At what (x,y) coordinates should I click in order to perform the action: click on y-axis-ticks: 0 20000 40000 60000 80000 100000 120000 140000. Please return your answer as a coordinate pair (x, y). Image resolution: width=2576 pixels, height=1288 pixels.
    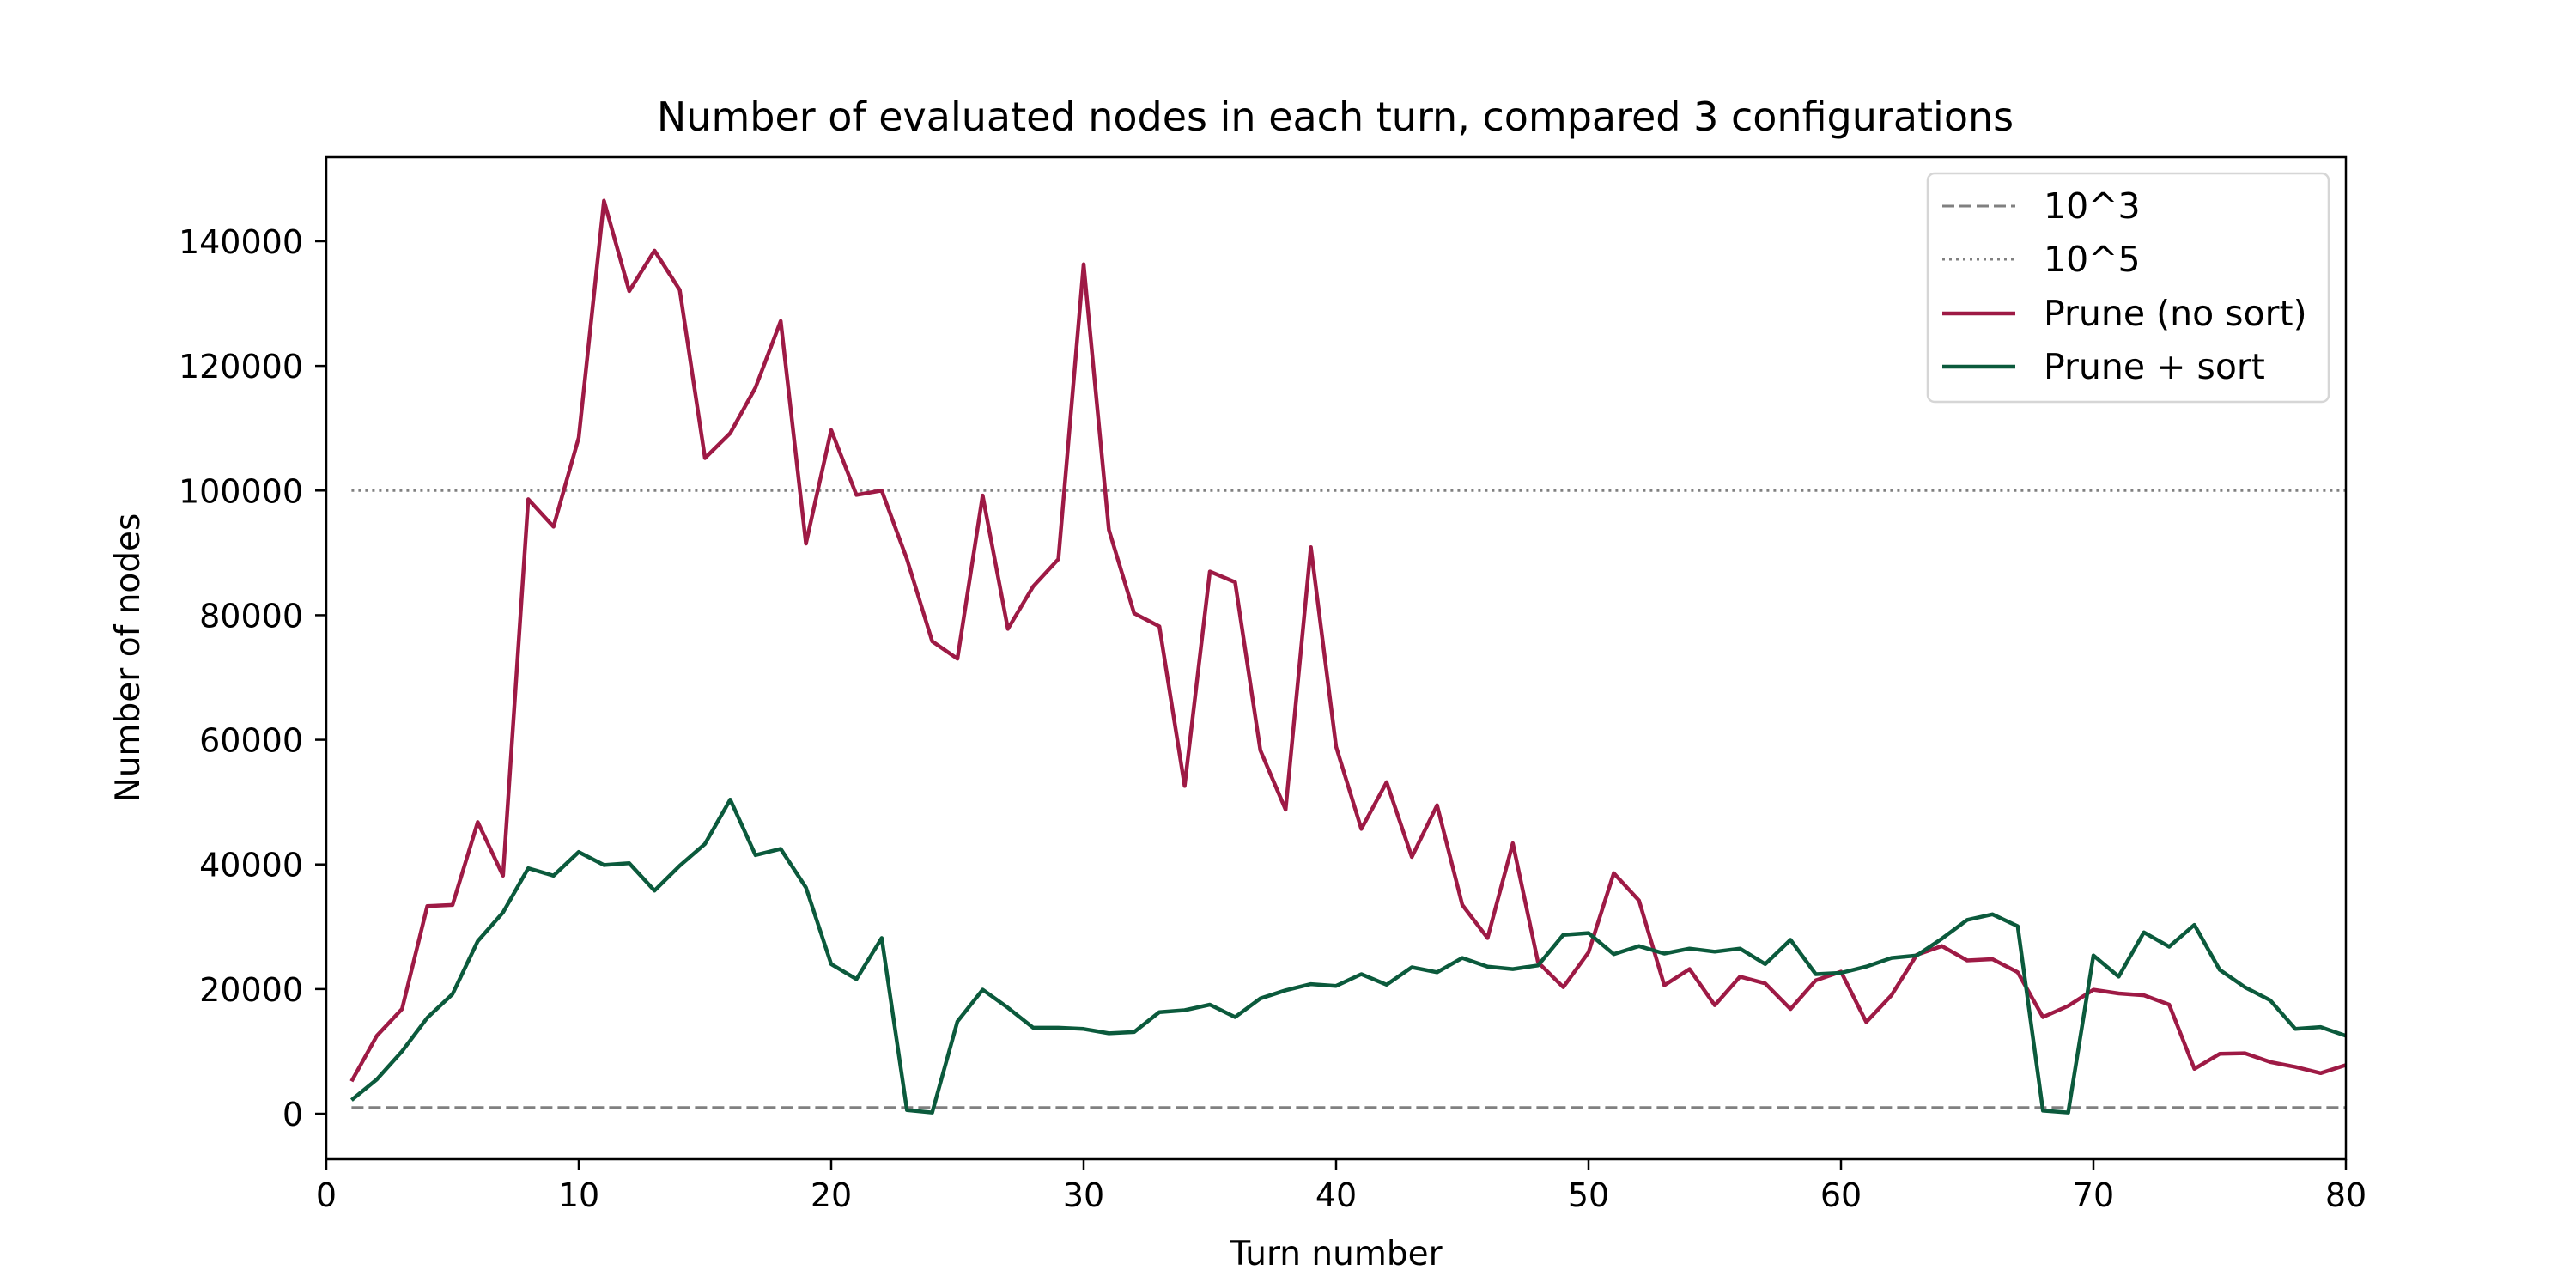
    Looking at the image, I should click on (252, 678).